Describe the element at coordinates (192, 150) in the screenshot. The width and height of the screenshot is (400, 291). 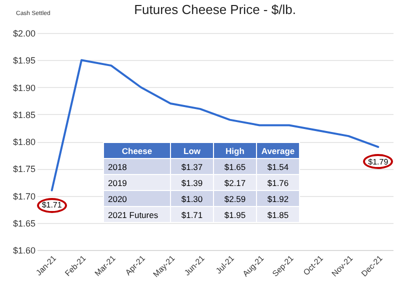
I see `annotation: Low` at that location.